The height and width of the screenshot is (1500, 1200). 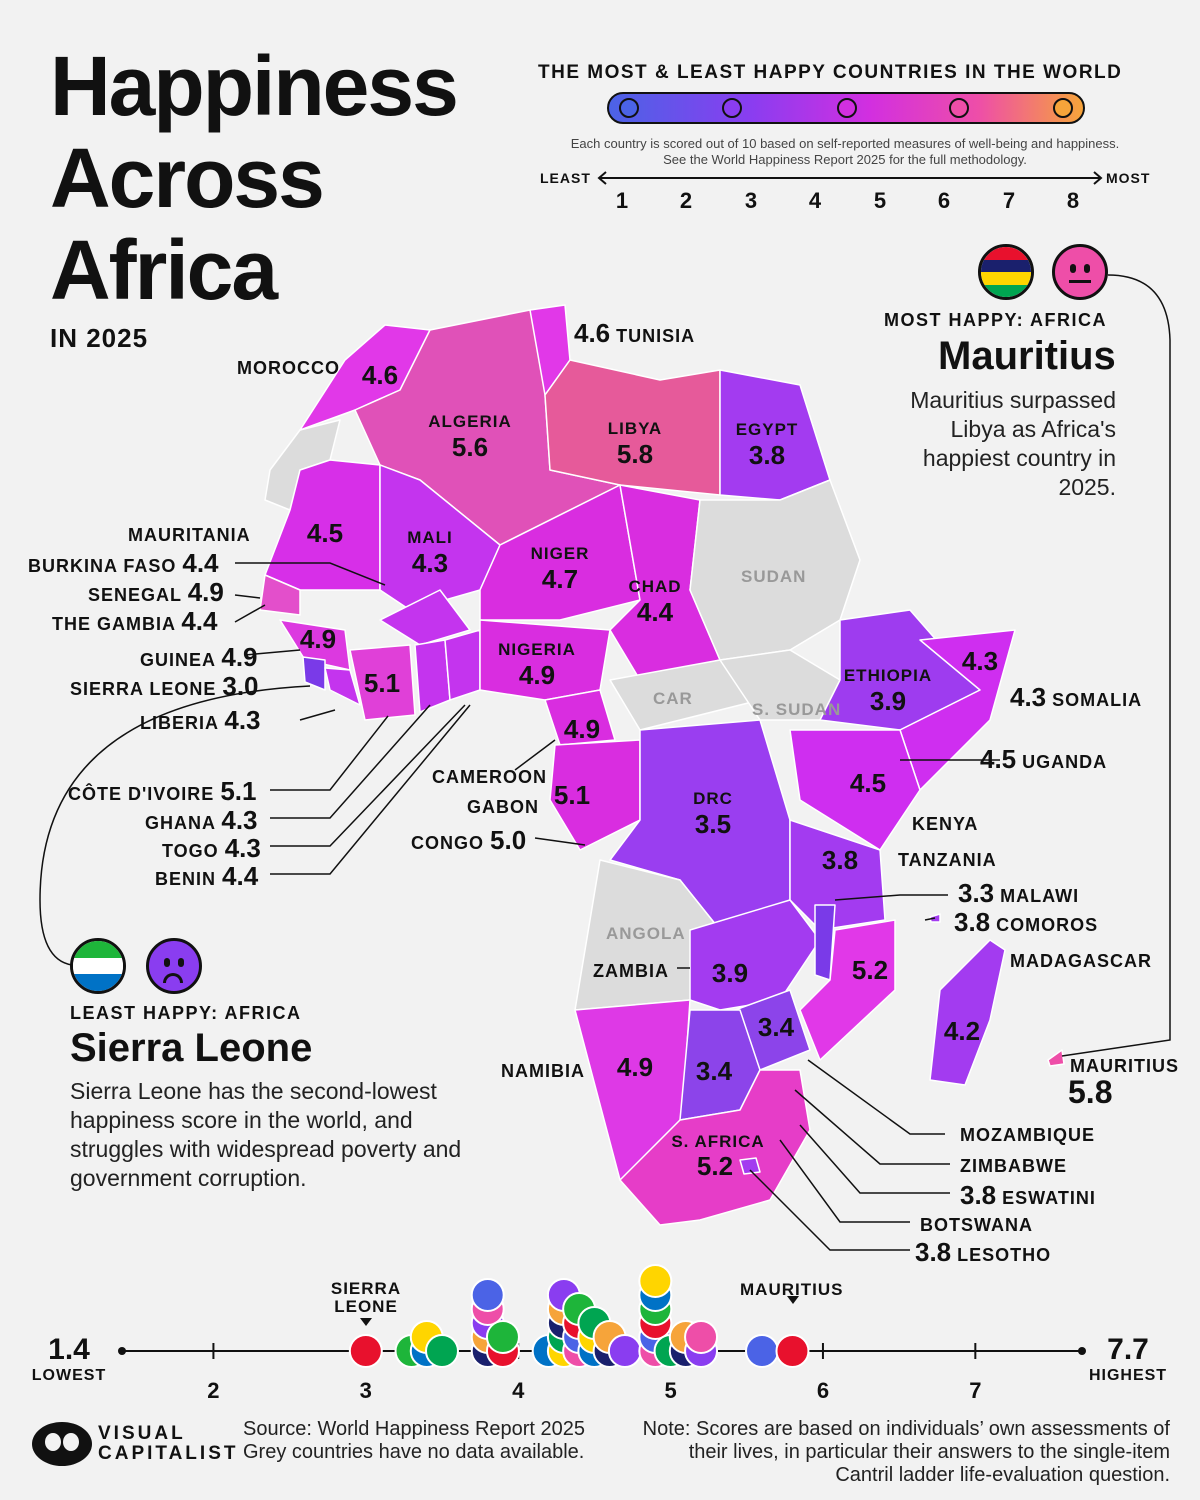 What do you see at coordinates (1040, 896) in the screenshot?
I see `malawi-name: MALAWI` at bounding box center [1040, 896].